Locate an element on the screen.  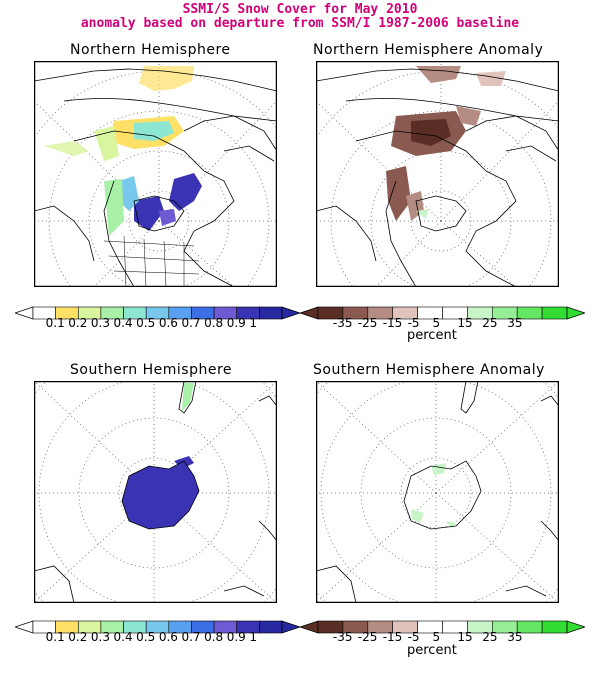
panel-title-sh-anomaly: Southern Hemisphere Anomaly is located at coordinates (429, 370).